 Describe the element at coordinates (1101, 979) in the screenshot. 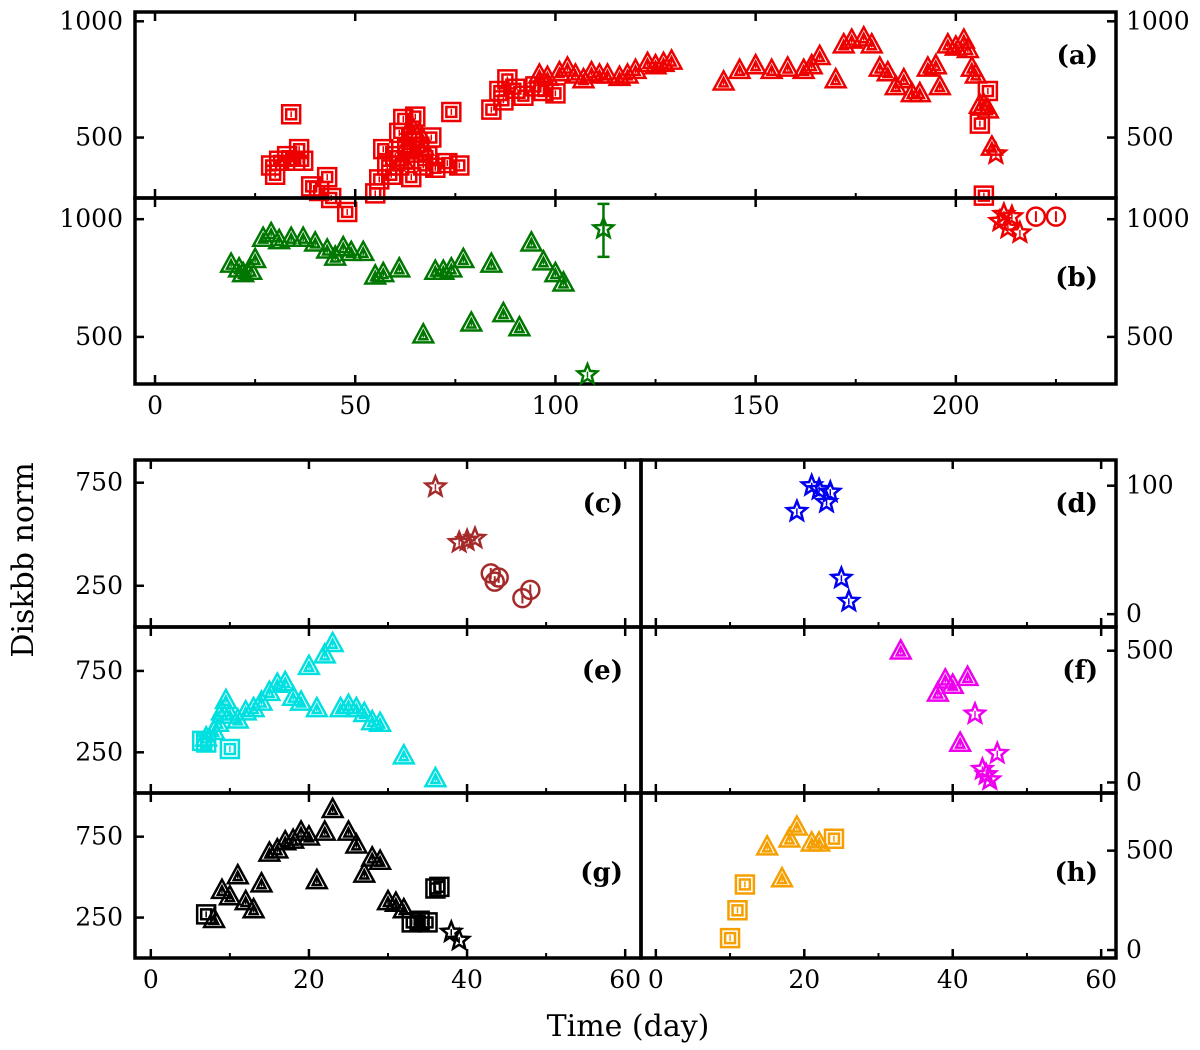

I see `x-tick-label: 60` at that location.